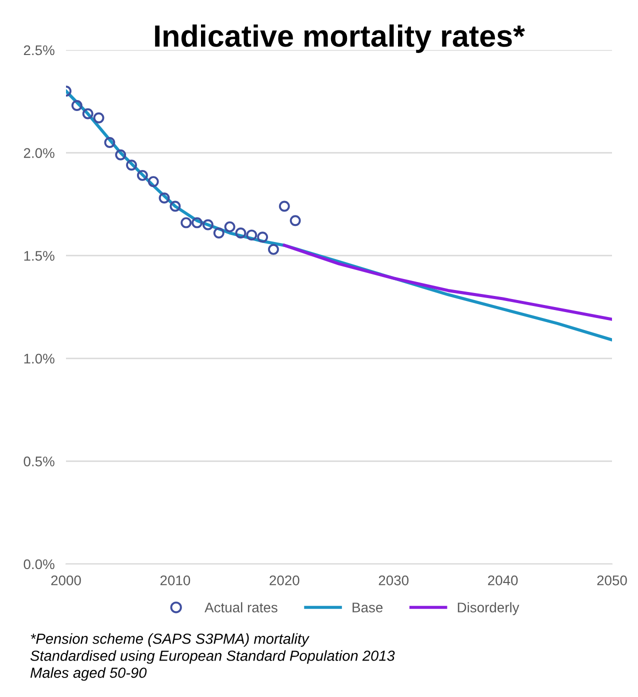  Describe the element at coordinates (241, 607) in the screenshot. I see `legend-label: Actual rates` at that location.